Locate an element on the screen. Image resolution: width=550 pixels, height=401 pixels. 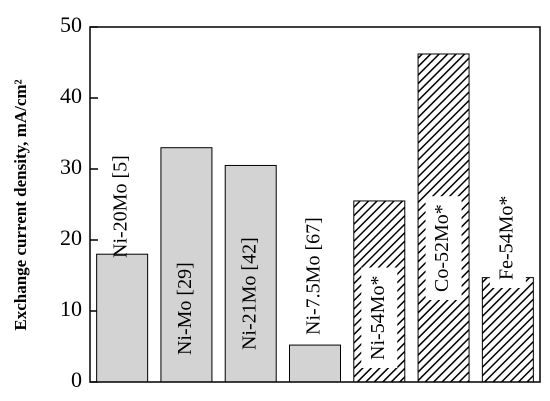
bar-label: Fe-54Mo* is located at coordinates (506, 238).